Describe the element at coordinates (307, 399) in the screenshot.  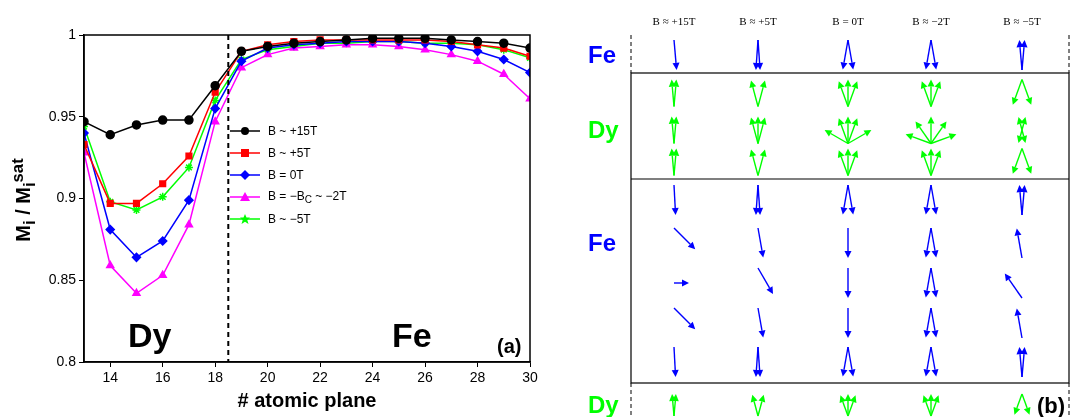
I see `x-axis-title: # atomic plane` at that location.